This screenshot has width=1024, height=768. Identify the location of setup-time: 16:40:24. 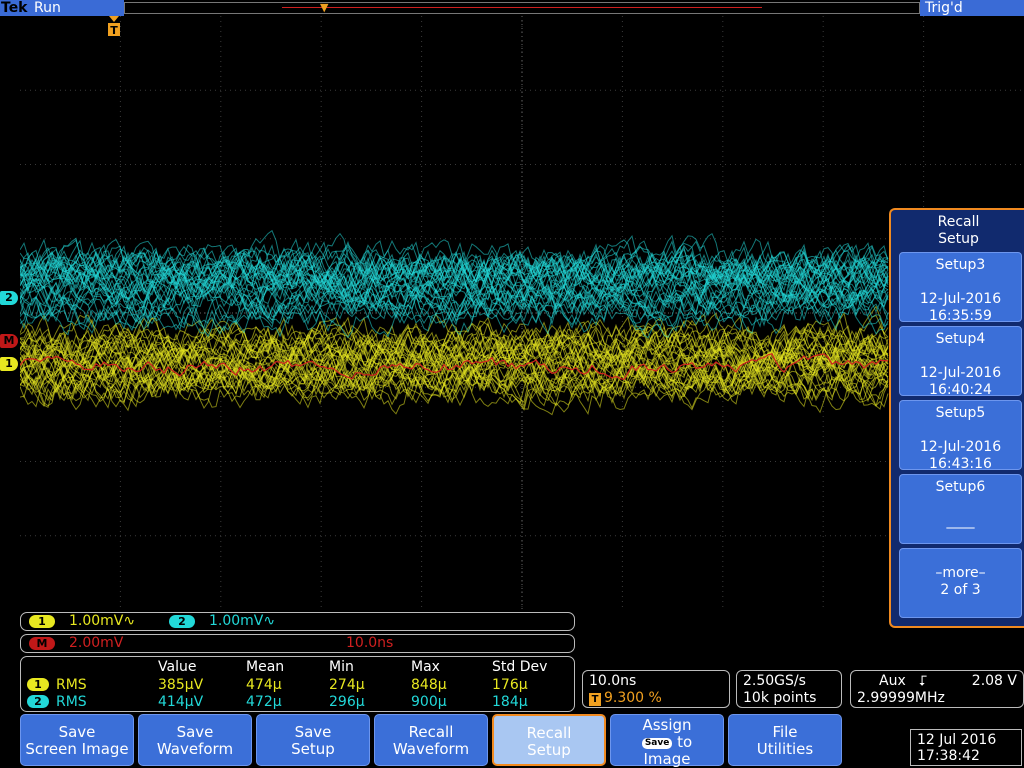
(960, 390).